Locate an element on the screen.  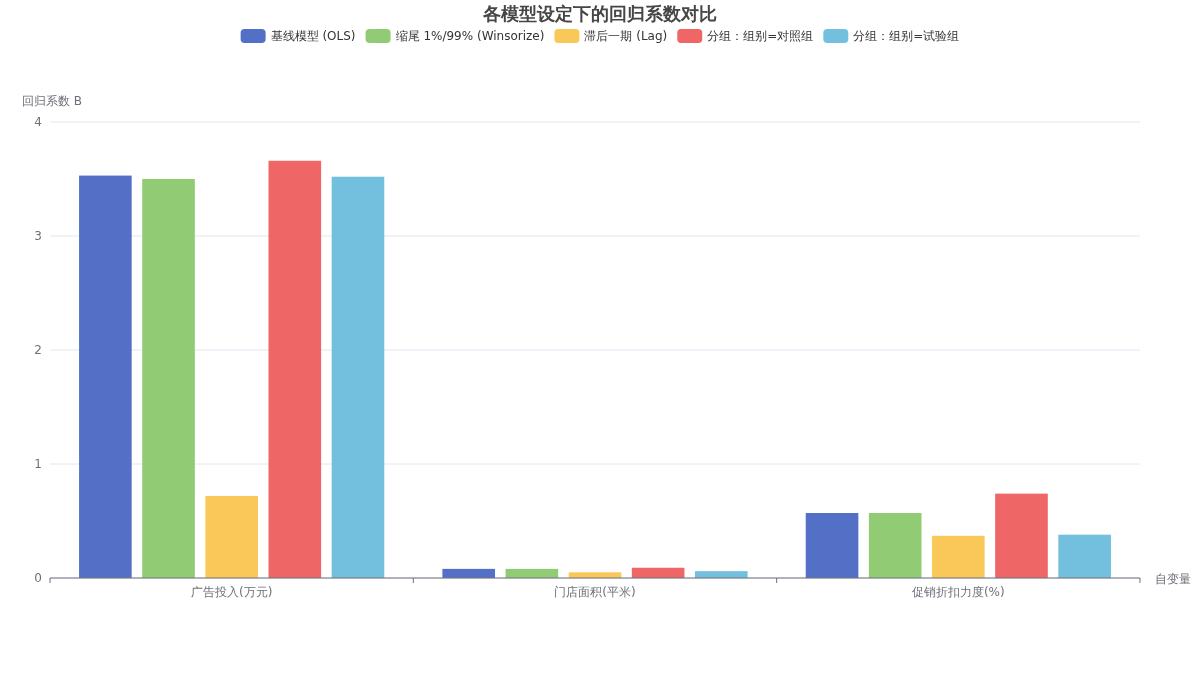
x-tick-label: 促销折扣力度(%) is located at coordinates (958, 592).